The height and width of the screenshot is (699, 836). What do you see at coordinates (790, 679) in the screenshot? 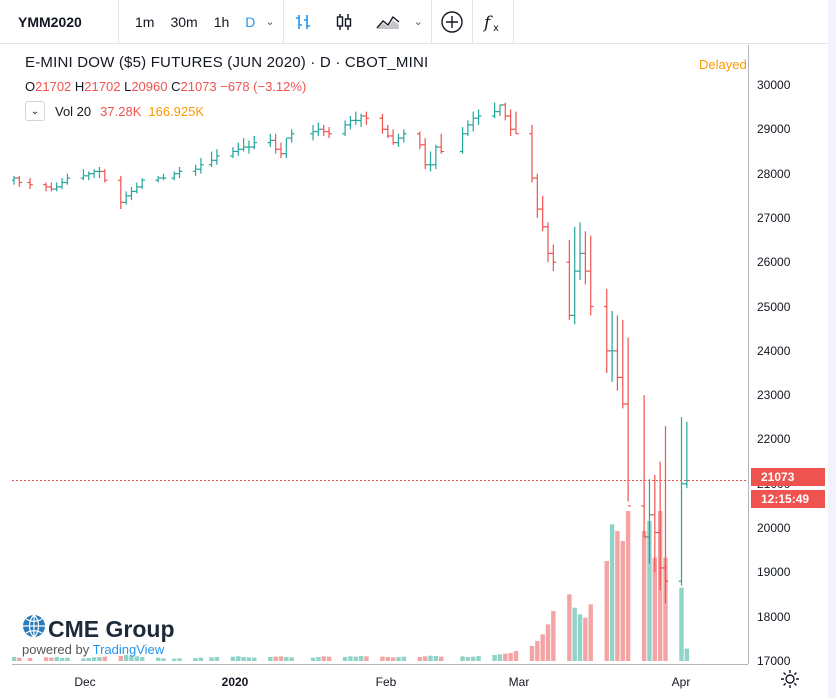
I see `gear-icon` at bounding box center [790, 679].